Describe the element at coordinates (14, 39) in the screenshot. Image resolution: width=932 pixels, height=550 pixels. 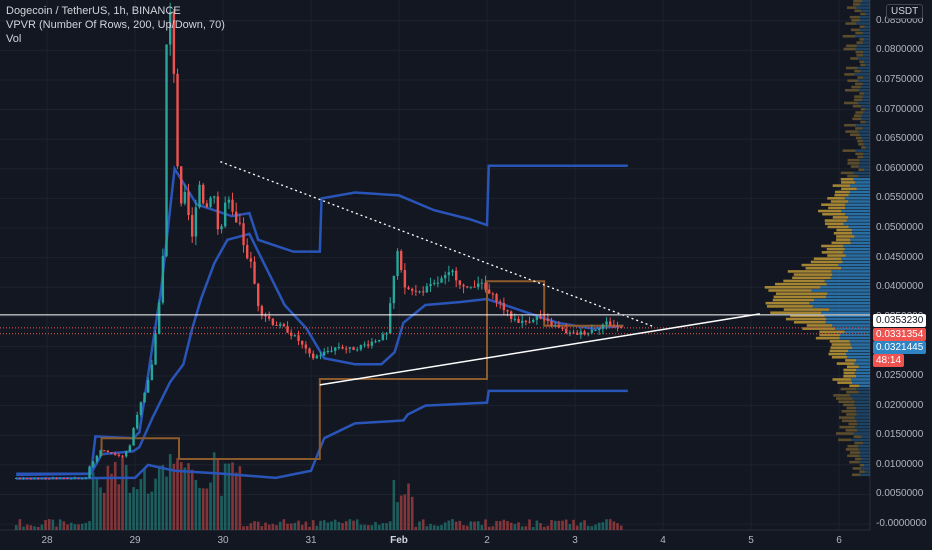
I see `volume-indicator-label: Vol` at that location.